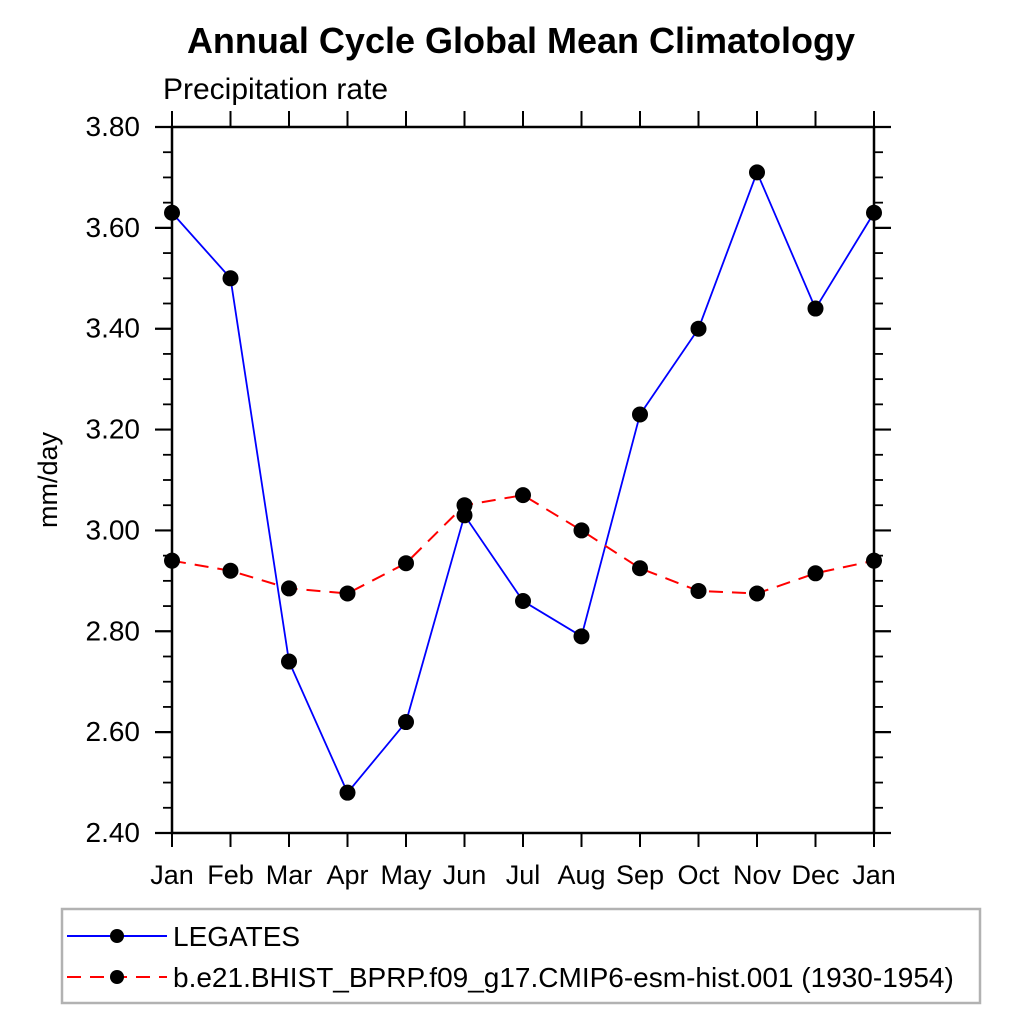  I want to click on y-tick-label: 2.80, so click(113, 630).